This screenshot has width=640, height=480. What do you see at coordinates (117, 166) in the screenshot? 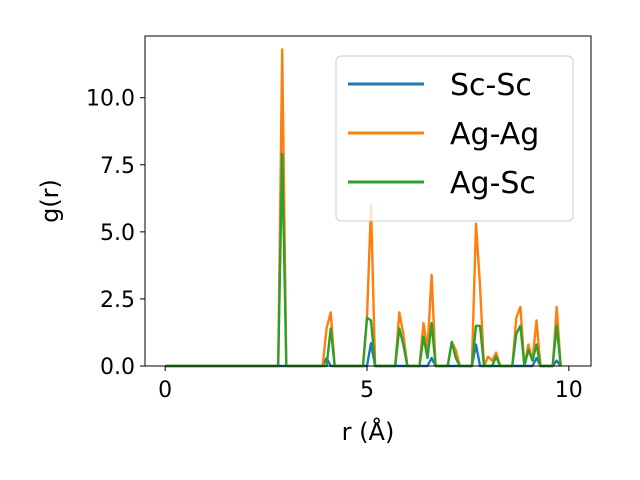
I see `y-tick-label: 7.5` at bounding box center [117, 166].